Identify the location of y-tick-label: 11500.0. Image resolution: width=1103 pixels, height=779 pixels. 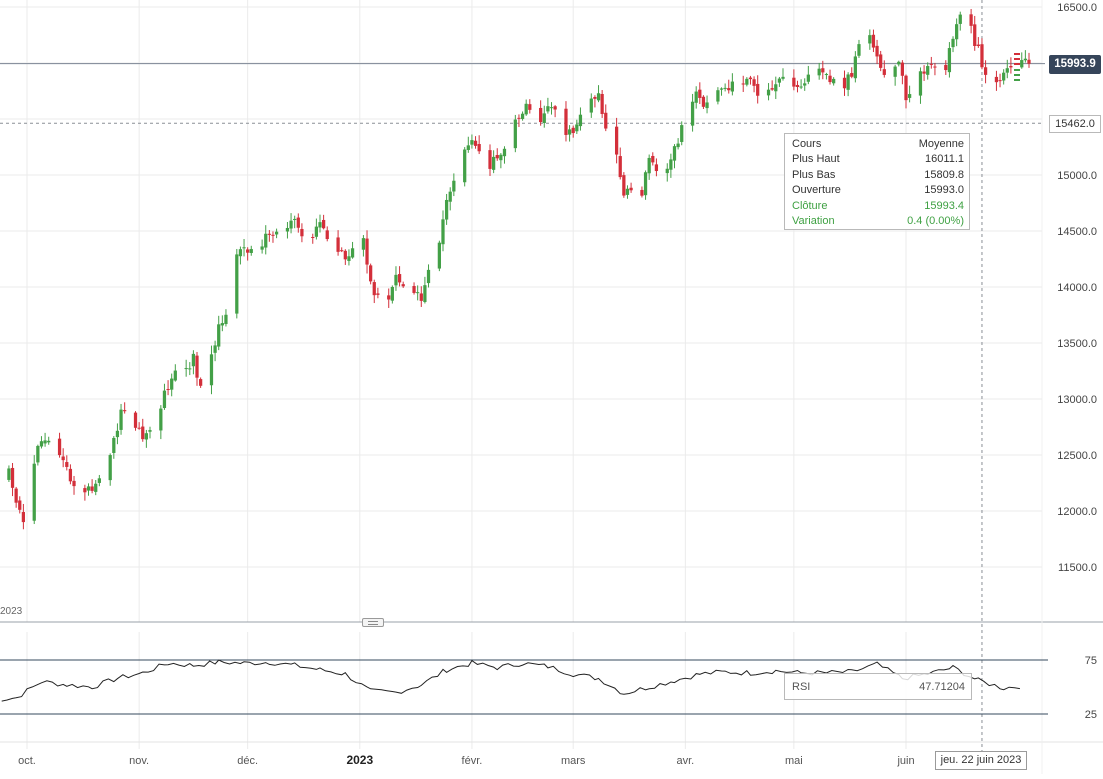
(1077, 568).